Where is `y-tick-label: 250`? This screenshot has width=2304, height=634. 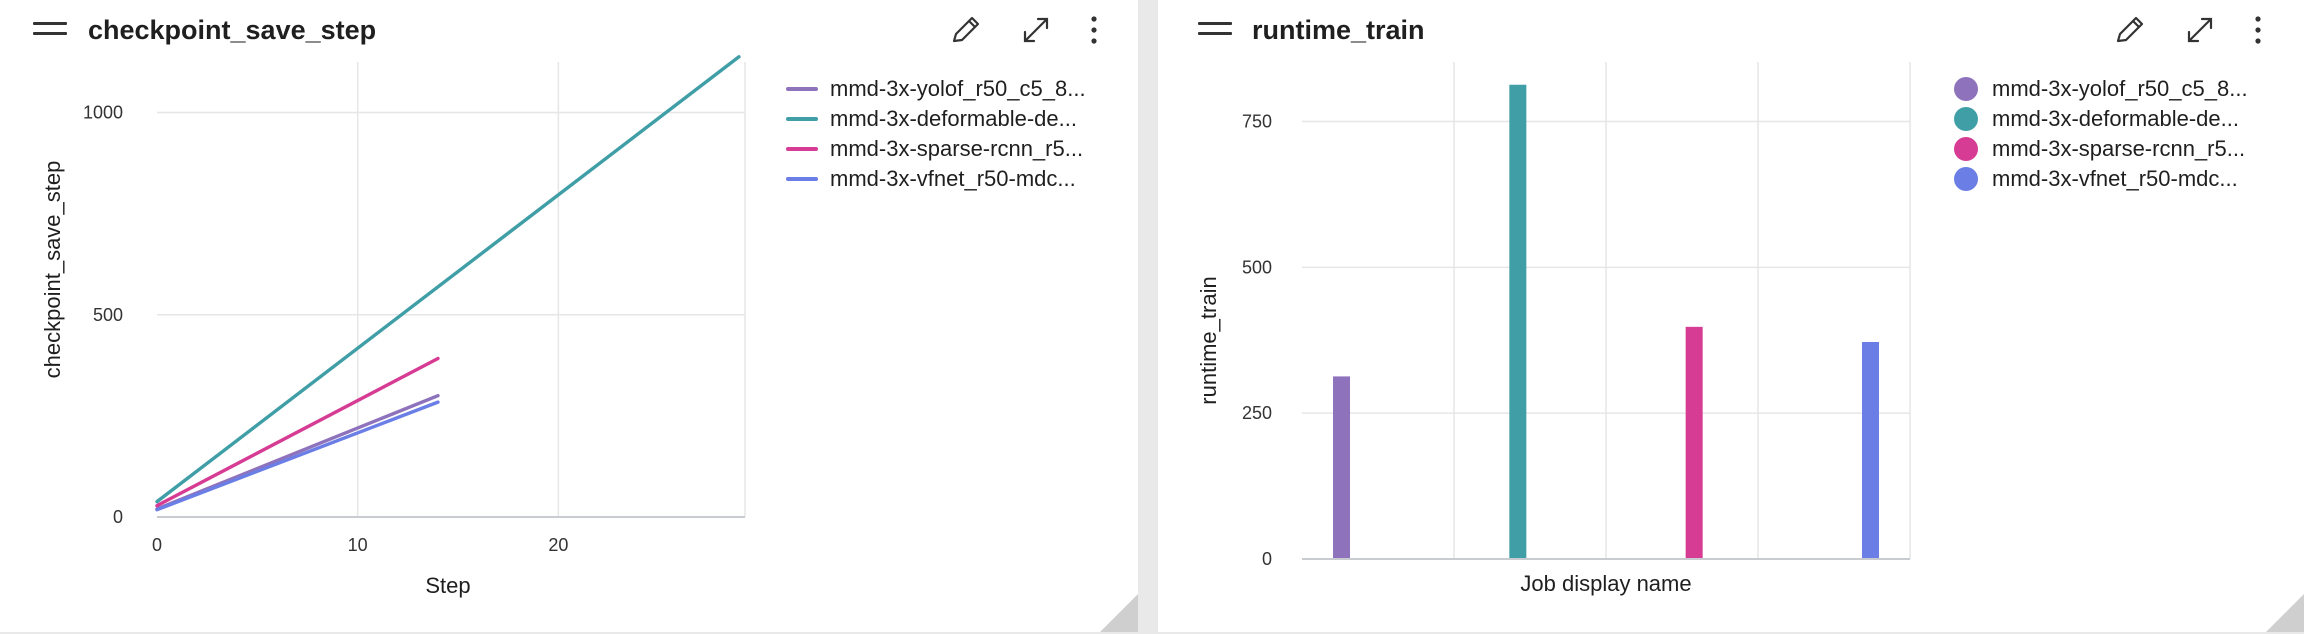 y-tick-label: 250 is located at coordinates (1257, 413).